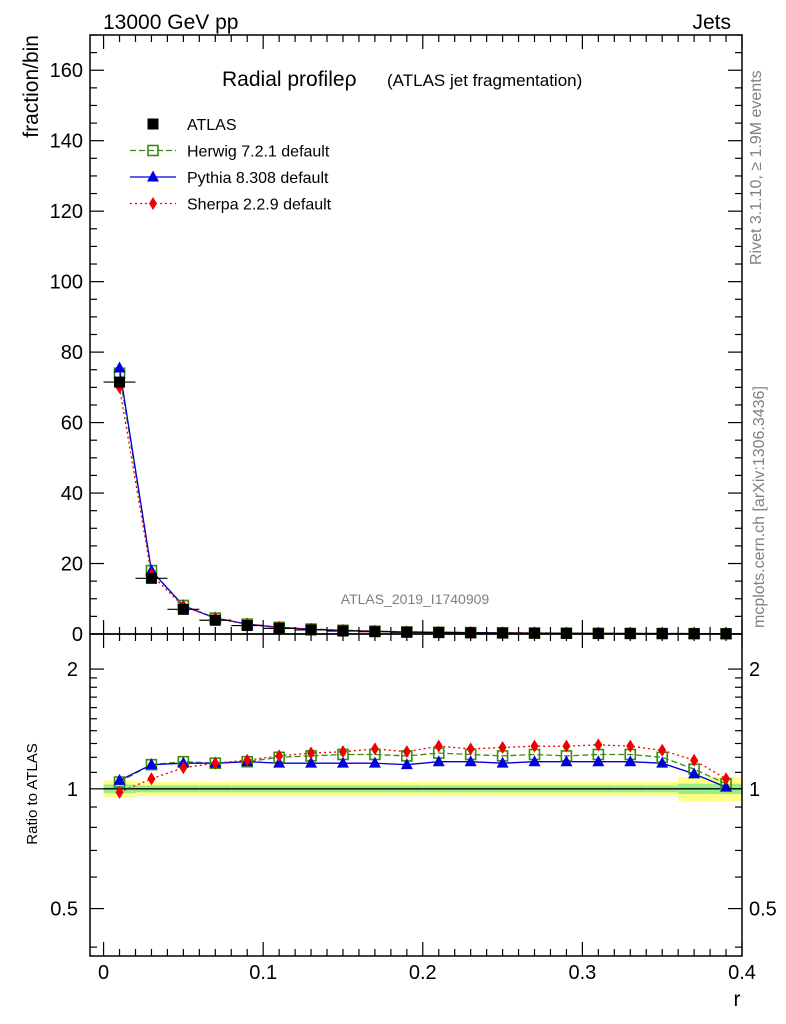 The image size is (786, 1024). Describe the element at coordinates (763, 910) in the screenshot. I see `ratio-ytick-label-right: 0.5` at that location.